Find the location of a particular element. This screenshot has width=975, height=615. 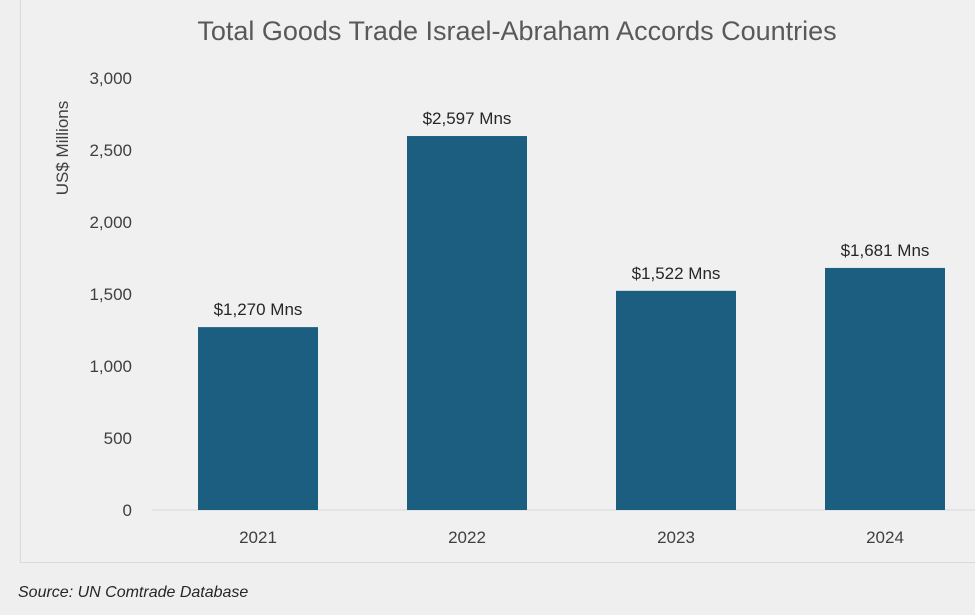

x-axis-ticks: 2021 2022 2023 2024 is located at coordinates (571, 537).